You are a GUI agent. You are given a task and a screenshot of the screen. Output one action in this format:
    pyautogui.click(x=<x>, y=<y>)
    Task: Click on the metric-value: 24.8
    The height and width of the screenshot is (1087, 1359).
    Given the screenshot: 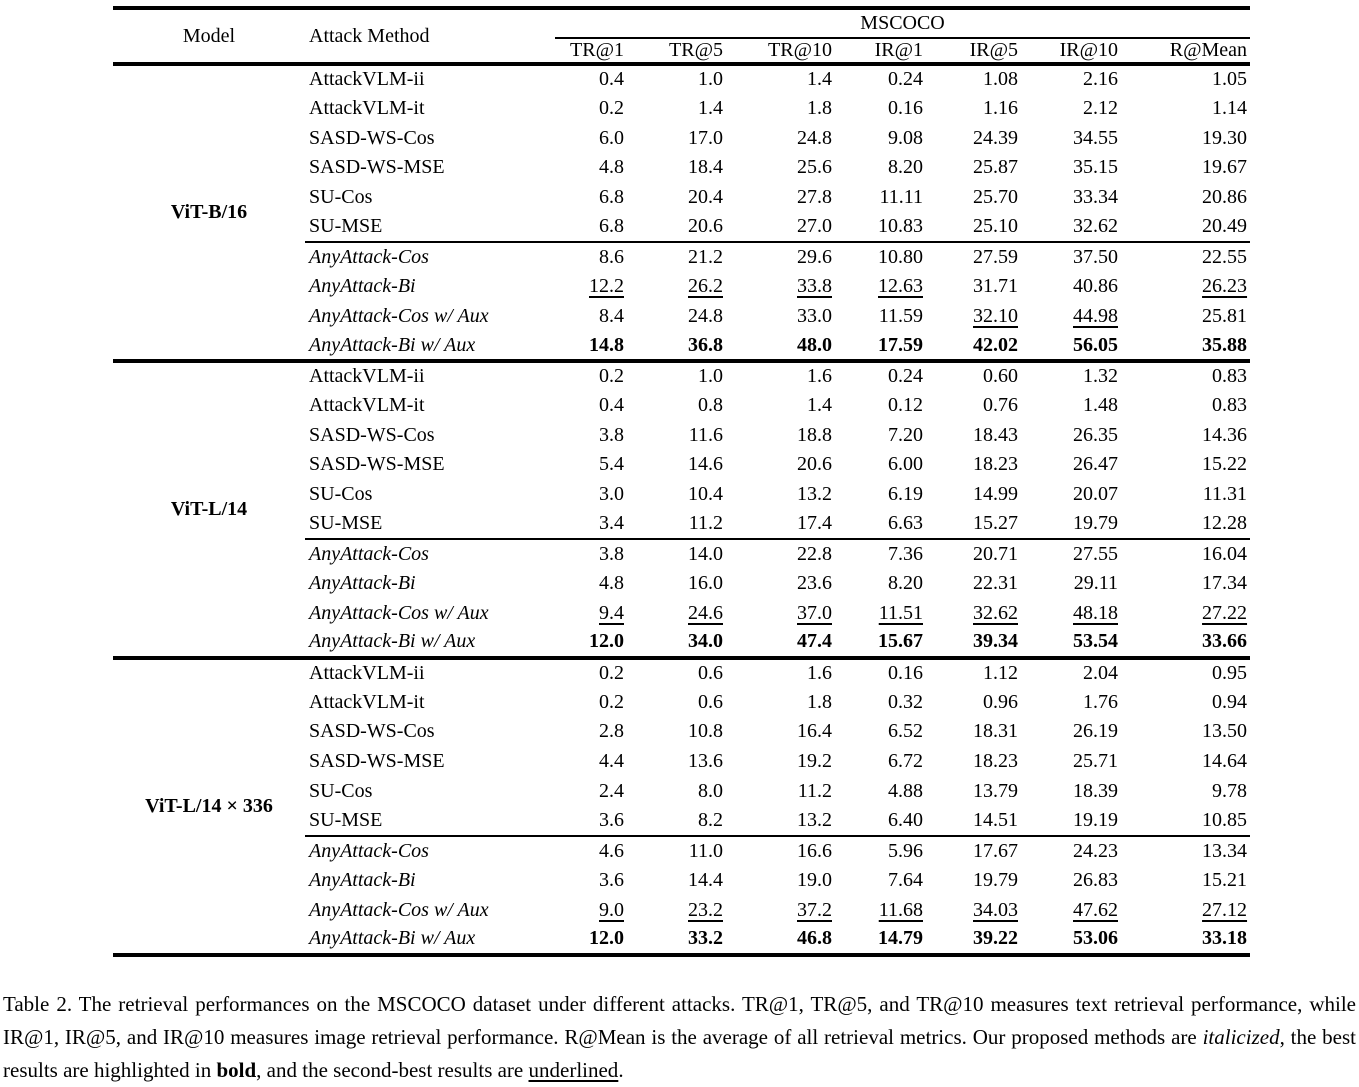 What is the action you would take?
    pyautogui.click(x=705, y=315)
    